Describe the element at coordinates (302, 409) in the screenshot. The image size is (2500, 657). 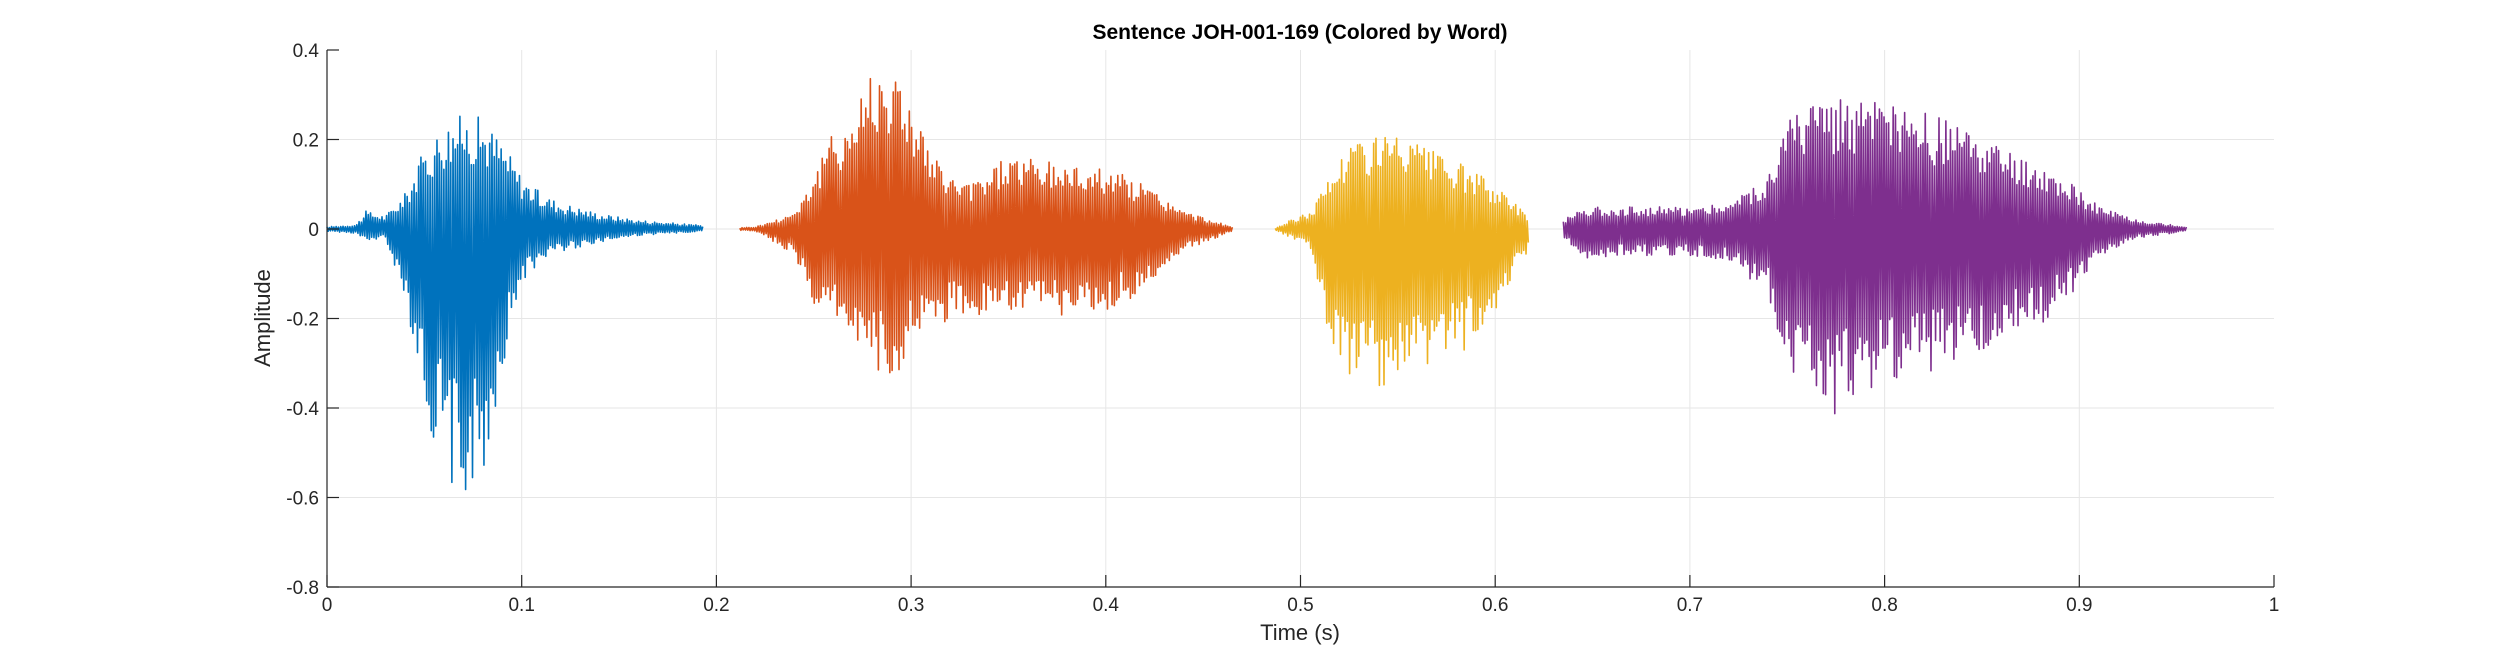
I see `y-tick-label: -0.4` at that location.